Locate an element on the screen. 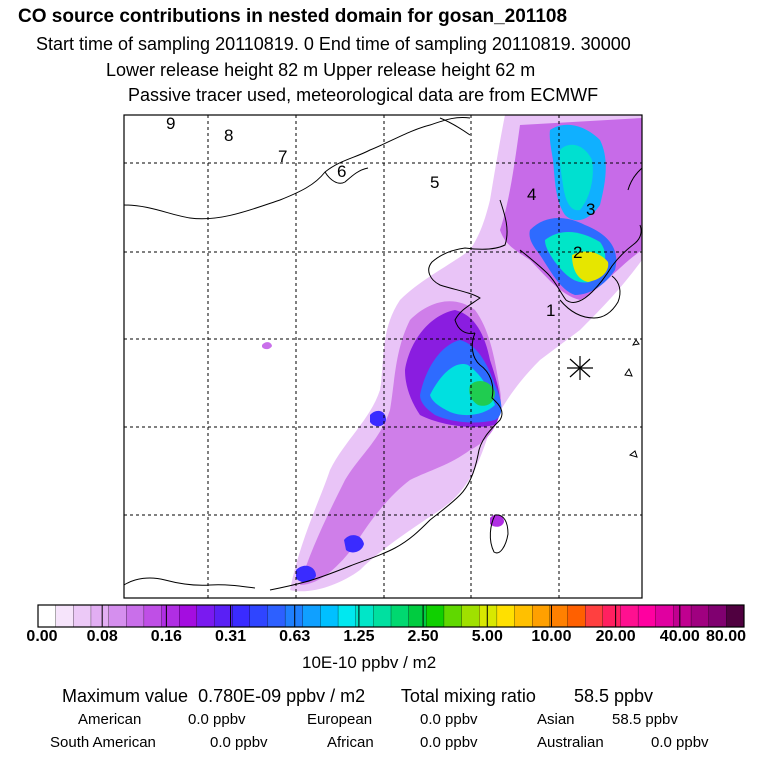 Image resolution: width=768 pixels, height=768 pixels. region-name-asian: Asian is located at coordinates (556, 719).